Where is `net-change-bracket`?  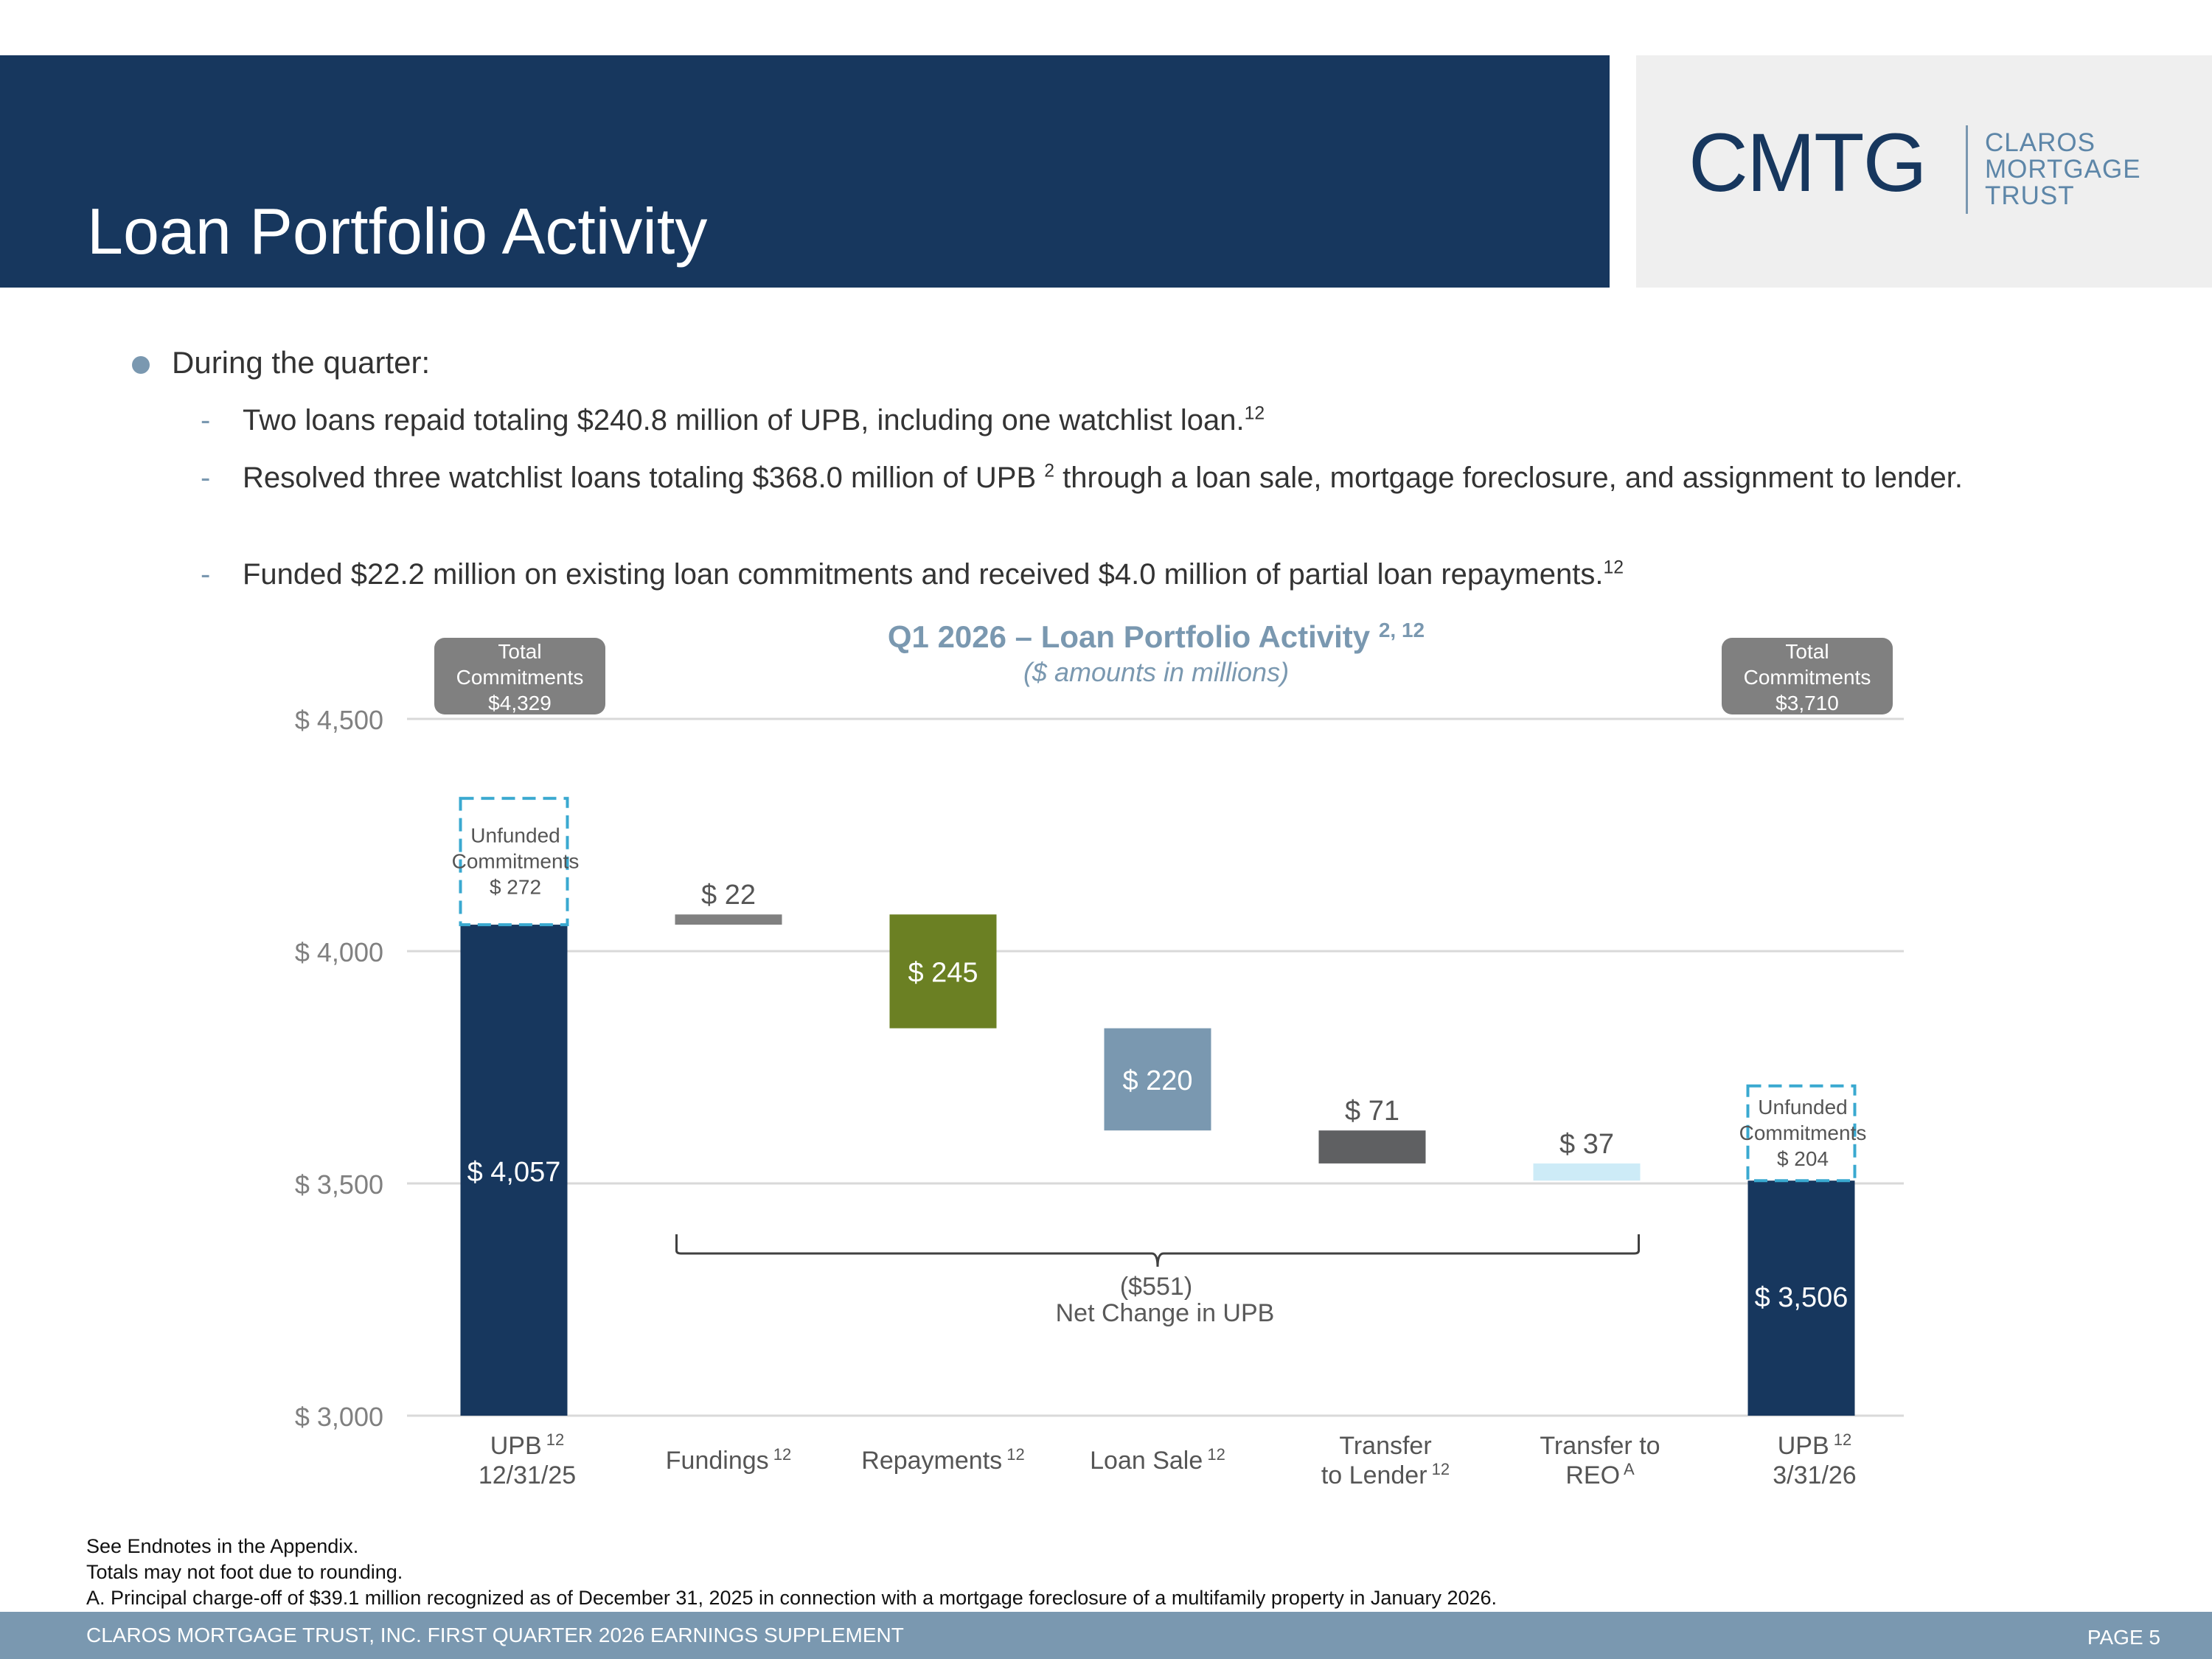
net-change-bracket is located at coordinates (1157, 1250).